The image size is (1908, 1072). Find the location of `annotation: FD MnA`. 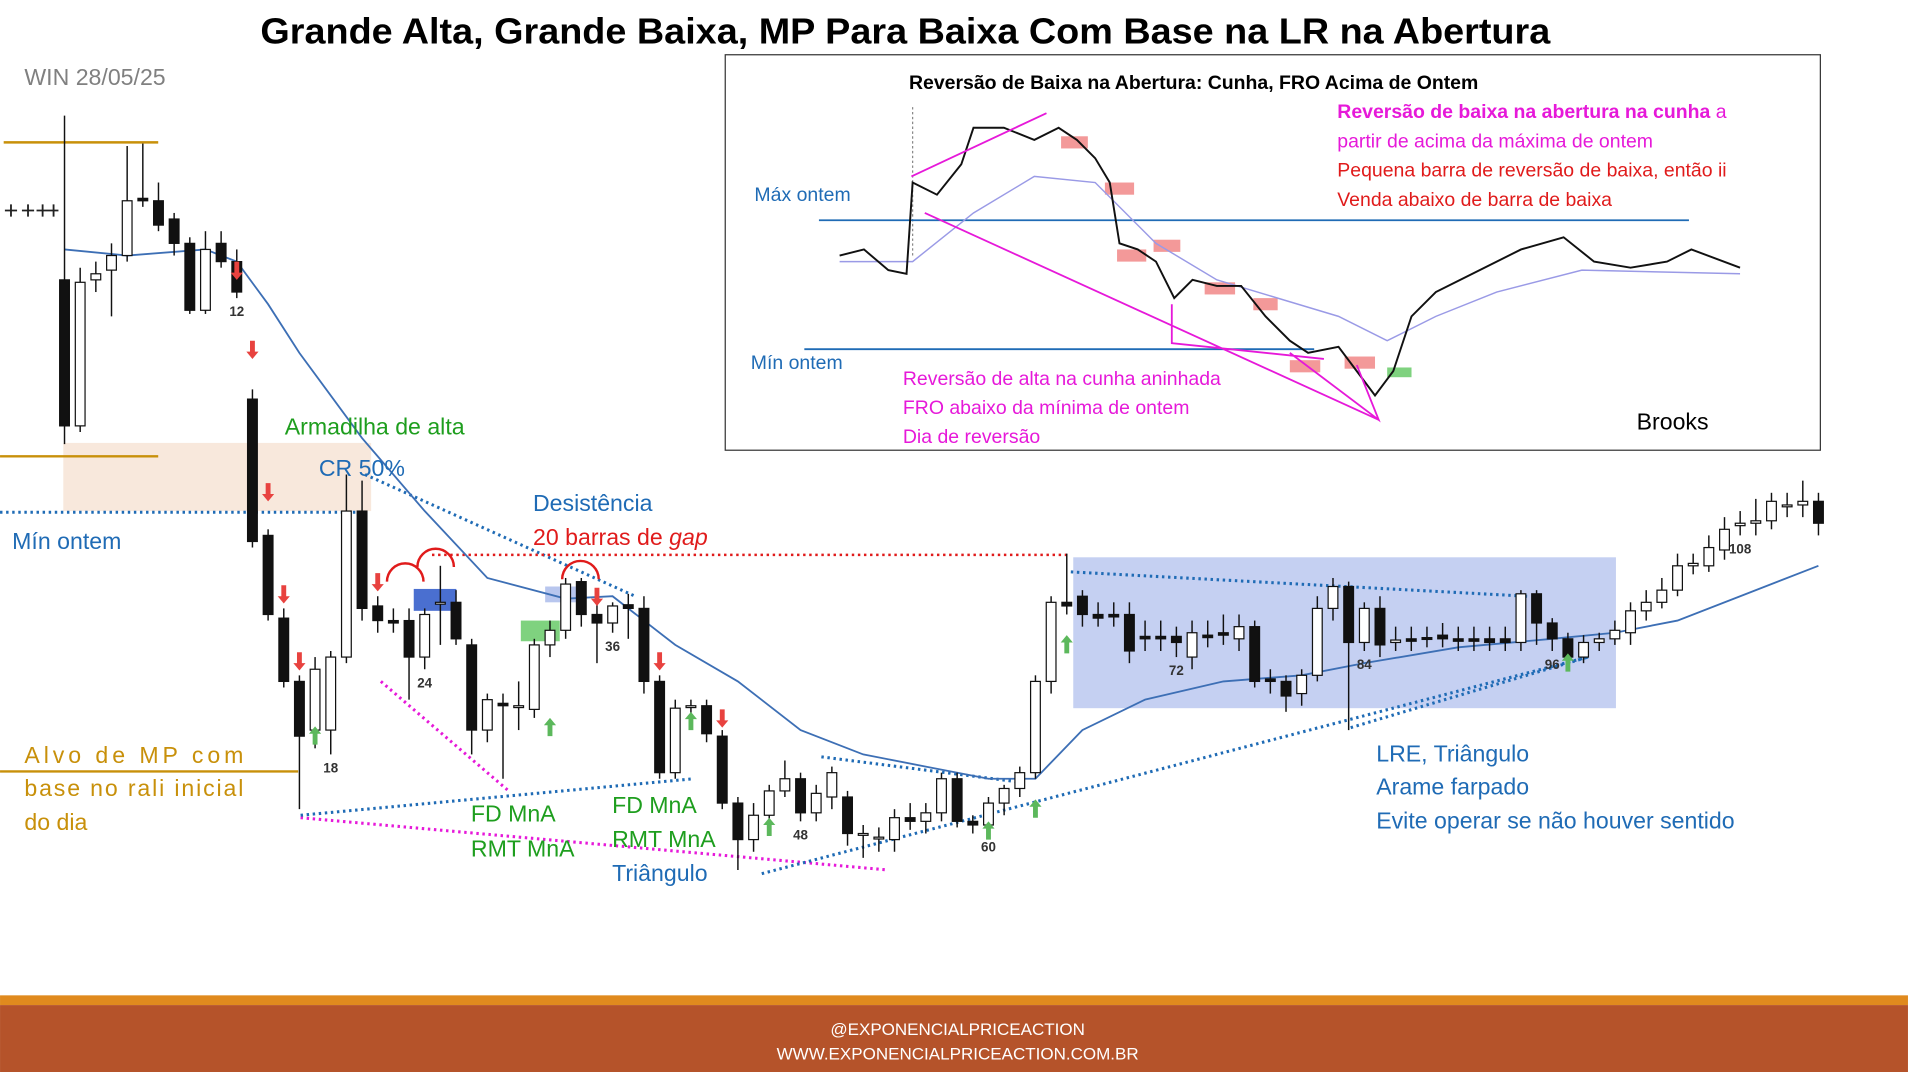

annotation: FD MnA is located at coordinates (513, 813).